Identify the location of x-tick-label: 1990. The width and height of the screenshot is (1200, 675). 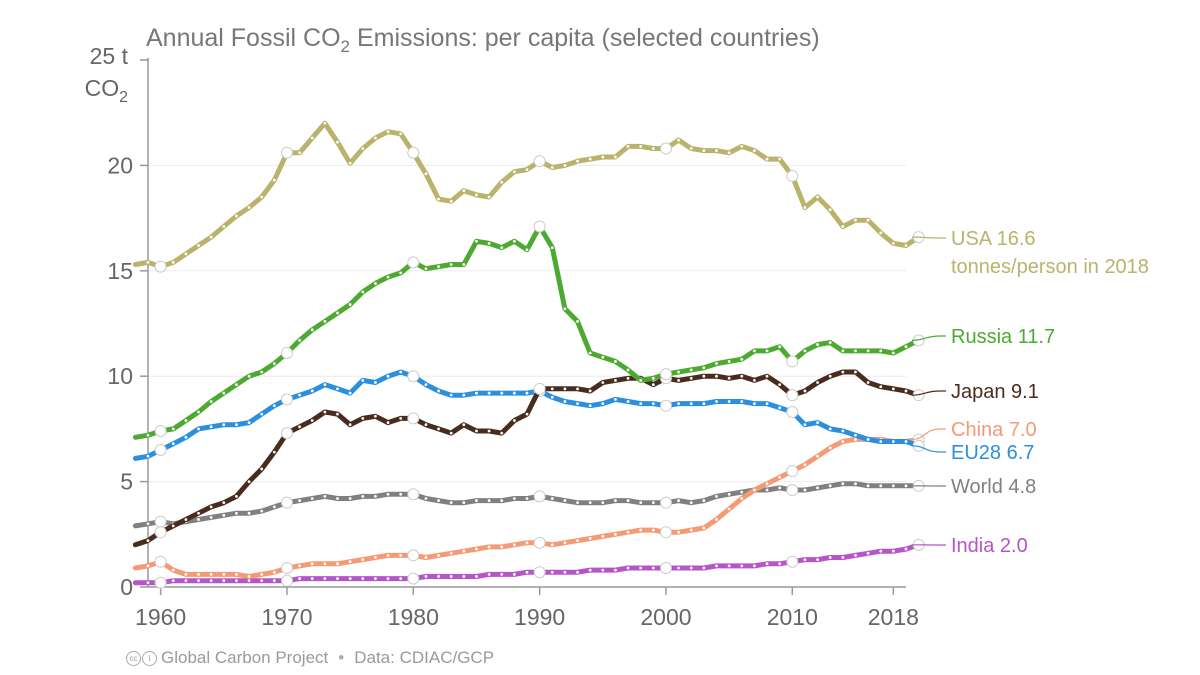
(539, 617).